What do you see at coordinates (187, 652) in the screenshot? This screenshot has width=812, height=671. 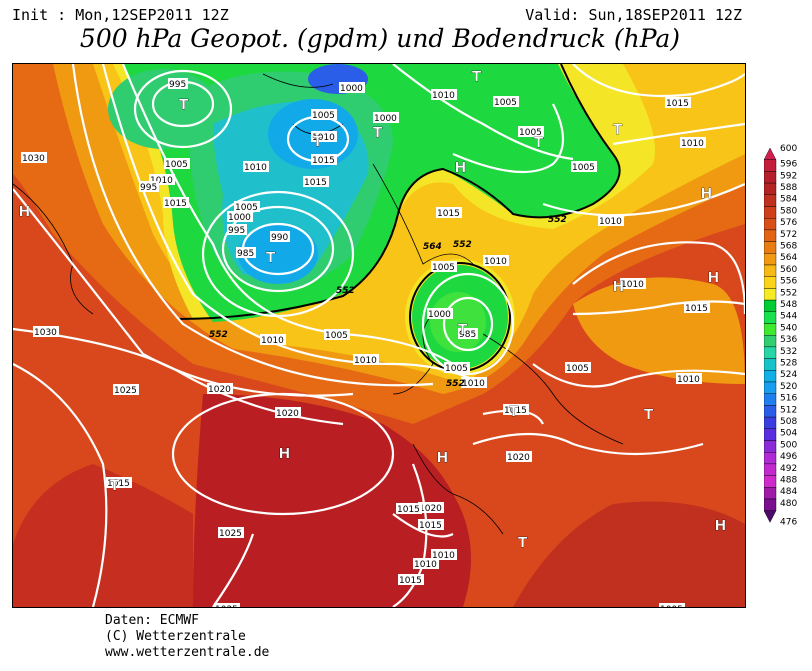 I see `footer-website: www.wetterzentrale.de` at bounding box center [187, 652].